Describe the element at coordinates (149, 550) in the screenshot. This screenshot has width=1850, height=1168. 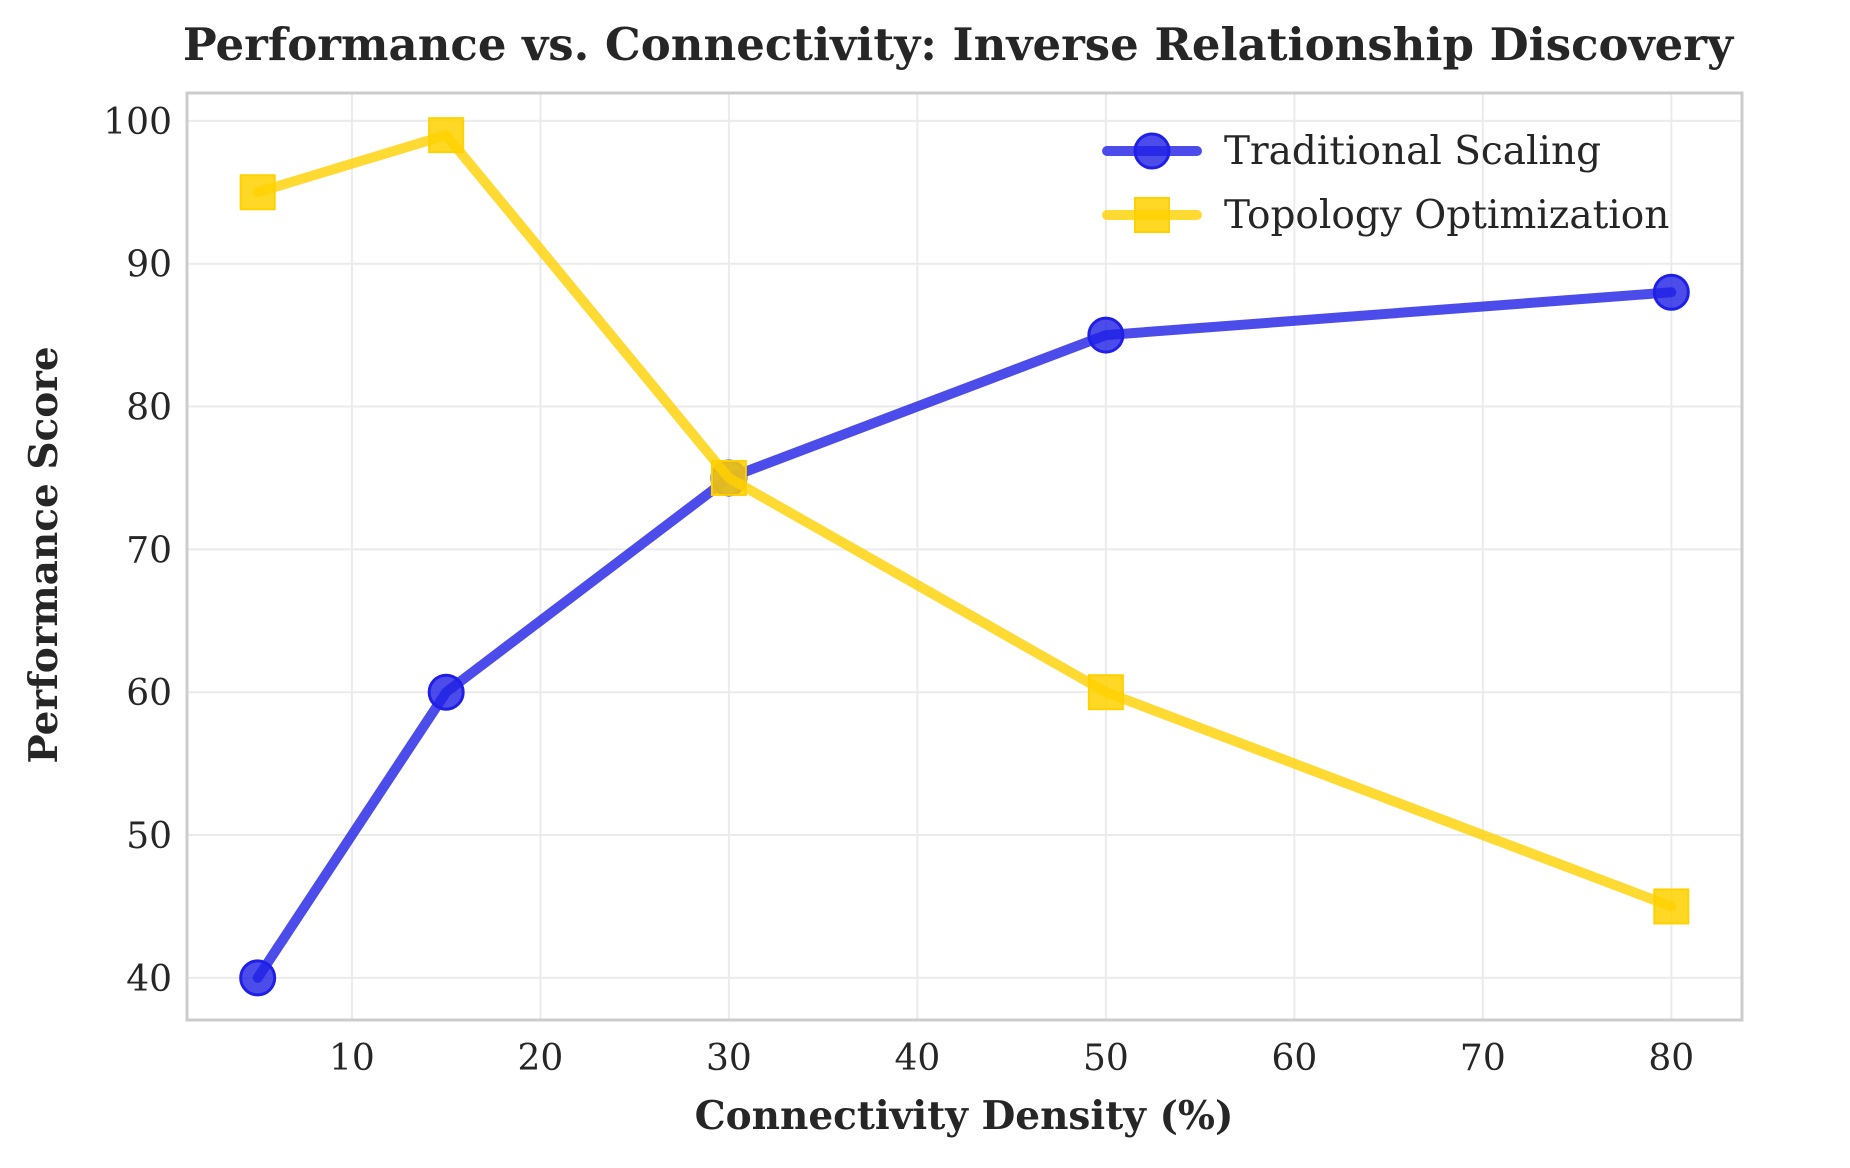
I see `y-tick-label: 70` at that location.